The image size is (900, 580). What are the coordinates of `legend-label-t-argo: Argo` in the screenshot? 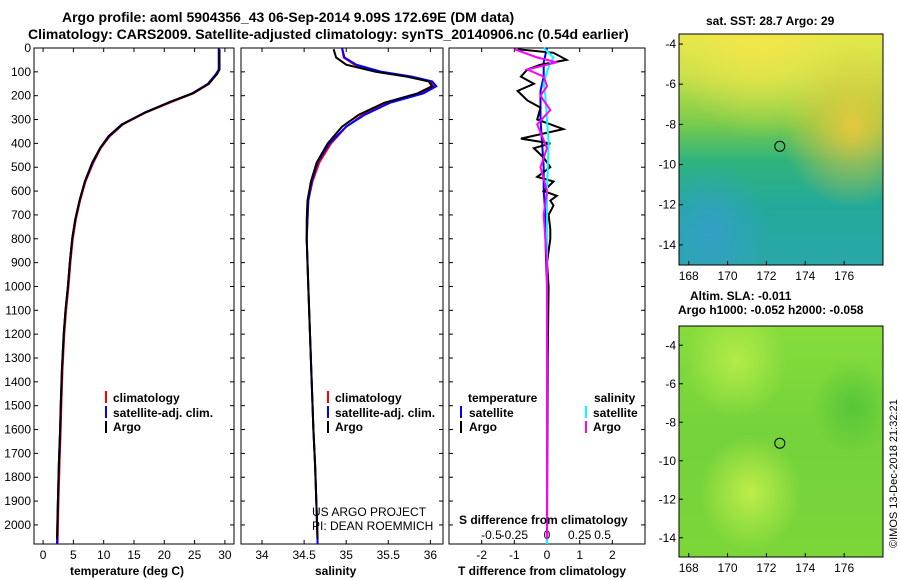 It's located at (483, 427).